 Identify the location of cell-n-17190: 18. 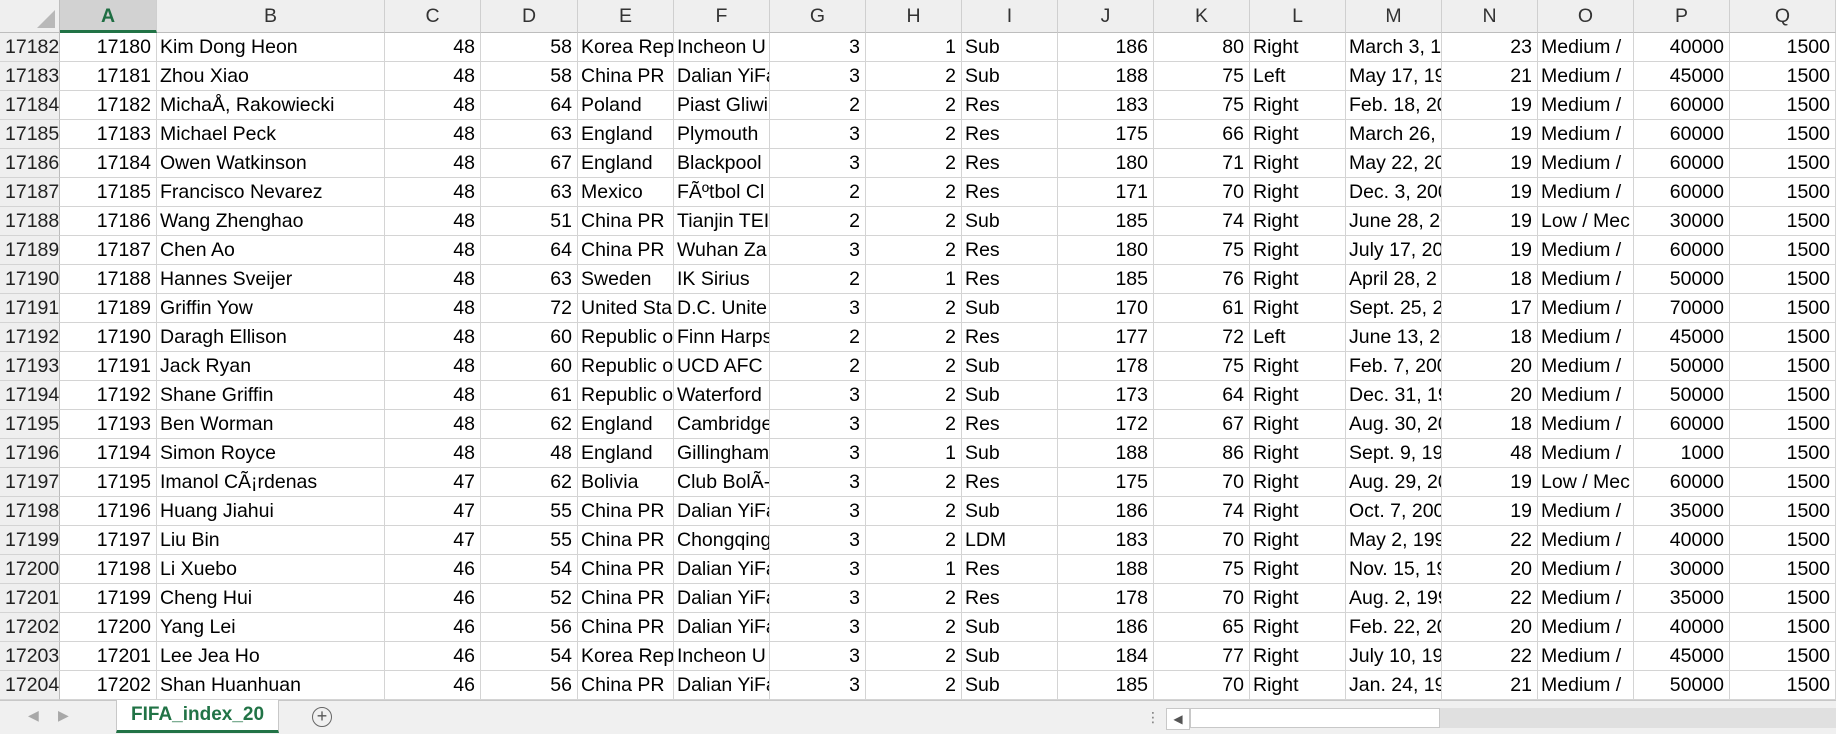
(1490, 279).